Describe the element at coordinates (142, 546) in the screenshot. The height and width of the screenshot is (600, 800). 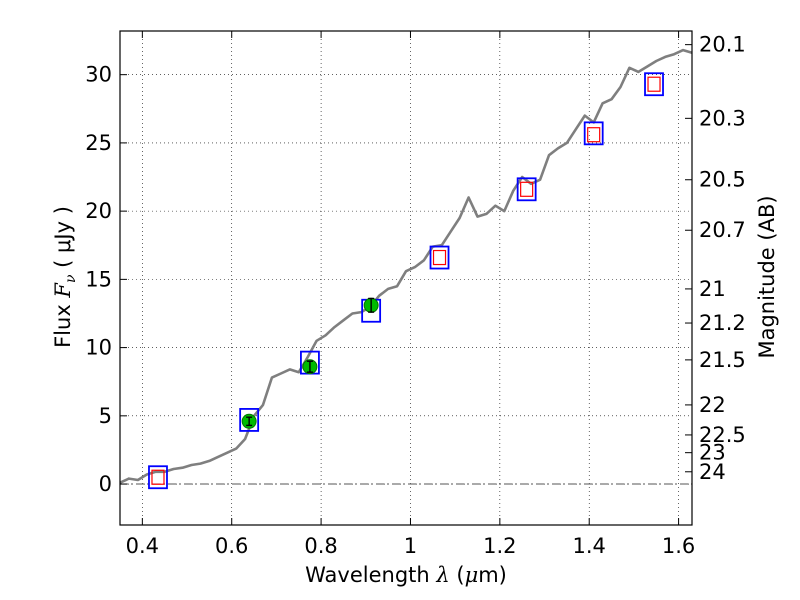
I see `x-tick-label: 0.4` at that location.